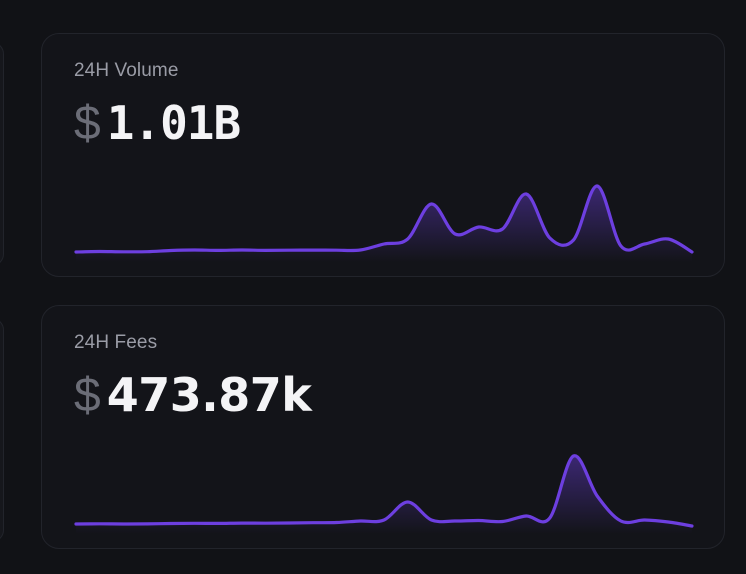 This screenshot has width=746, height=574. What do you see at coordinates (384, 491) in the screenshot?
I see `fees-sparkline-line` at bounding box center [384, 491].